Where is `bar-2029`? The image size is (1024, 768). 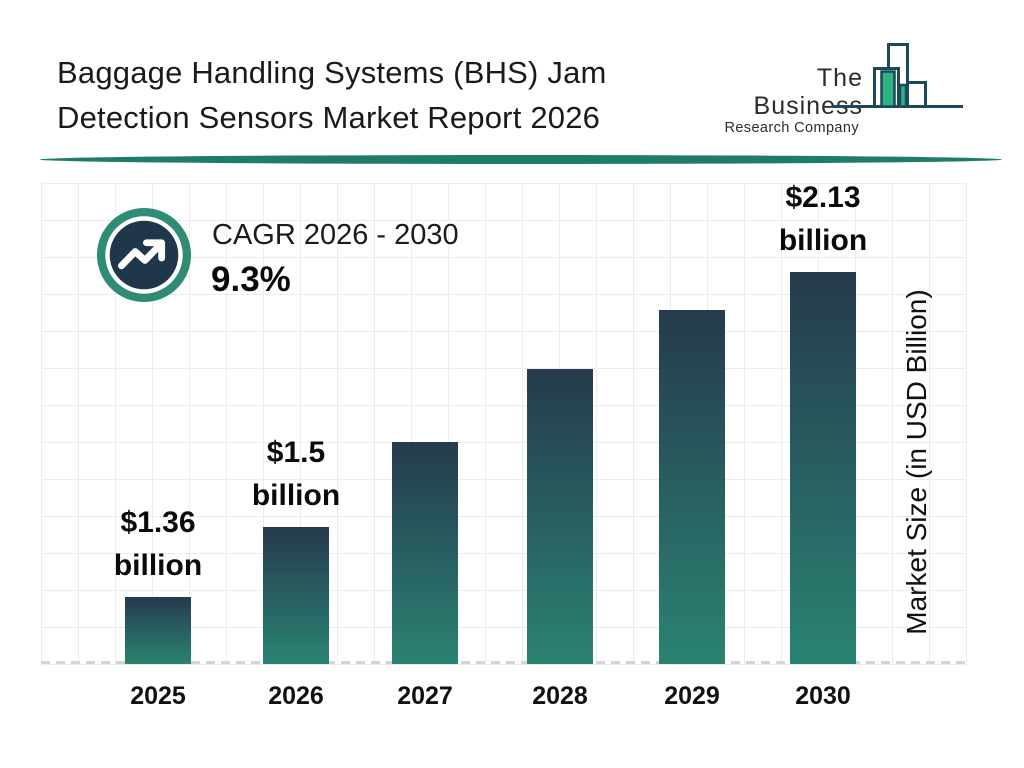
bar-2029 is located at coordinates (692, 487).